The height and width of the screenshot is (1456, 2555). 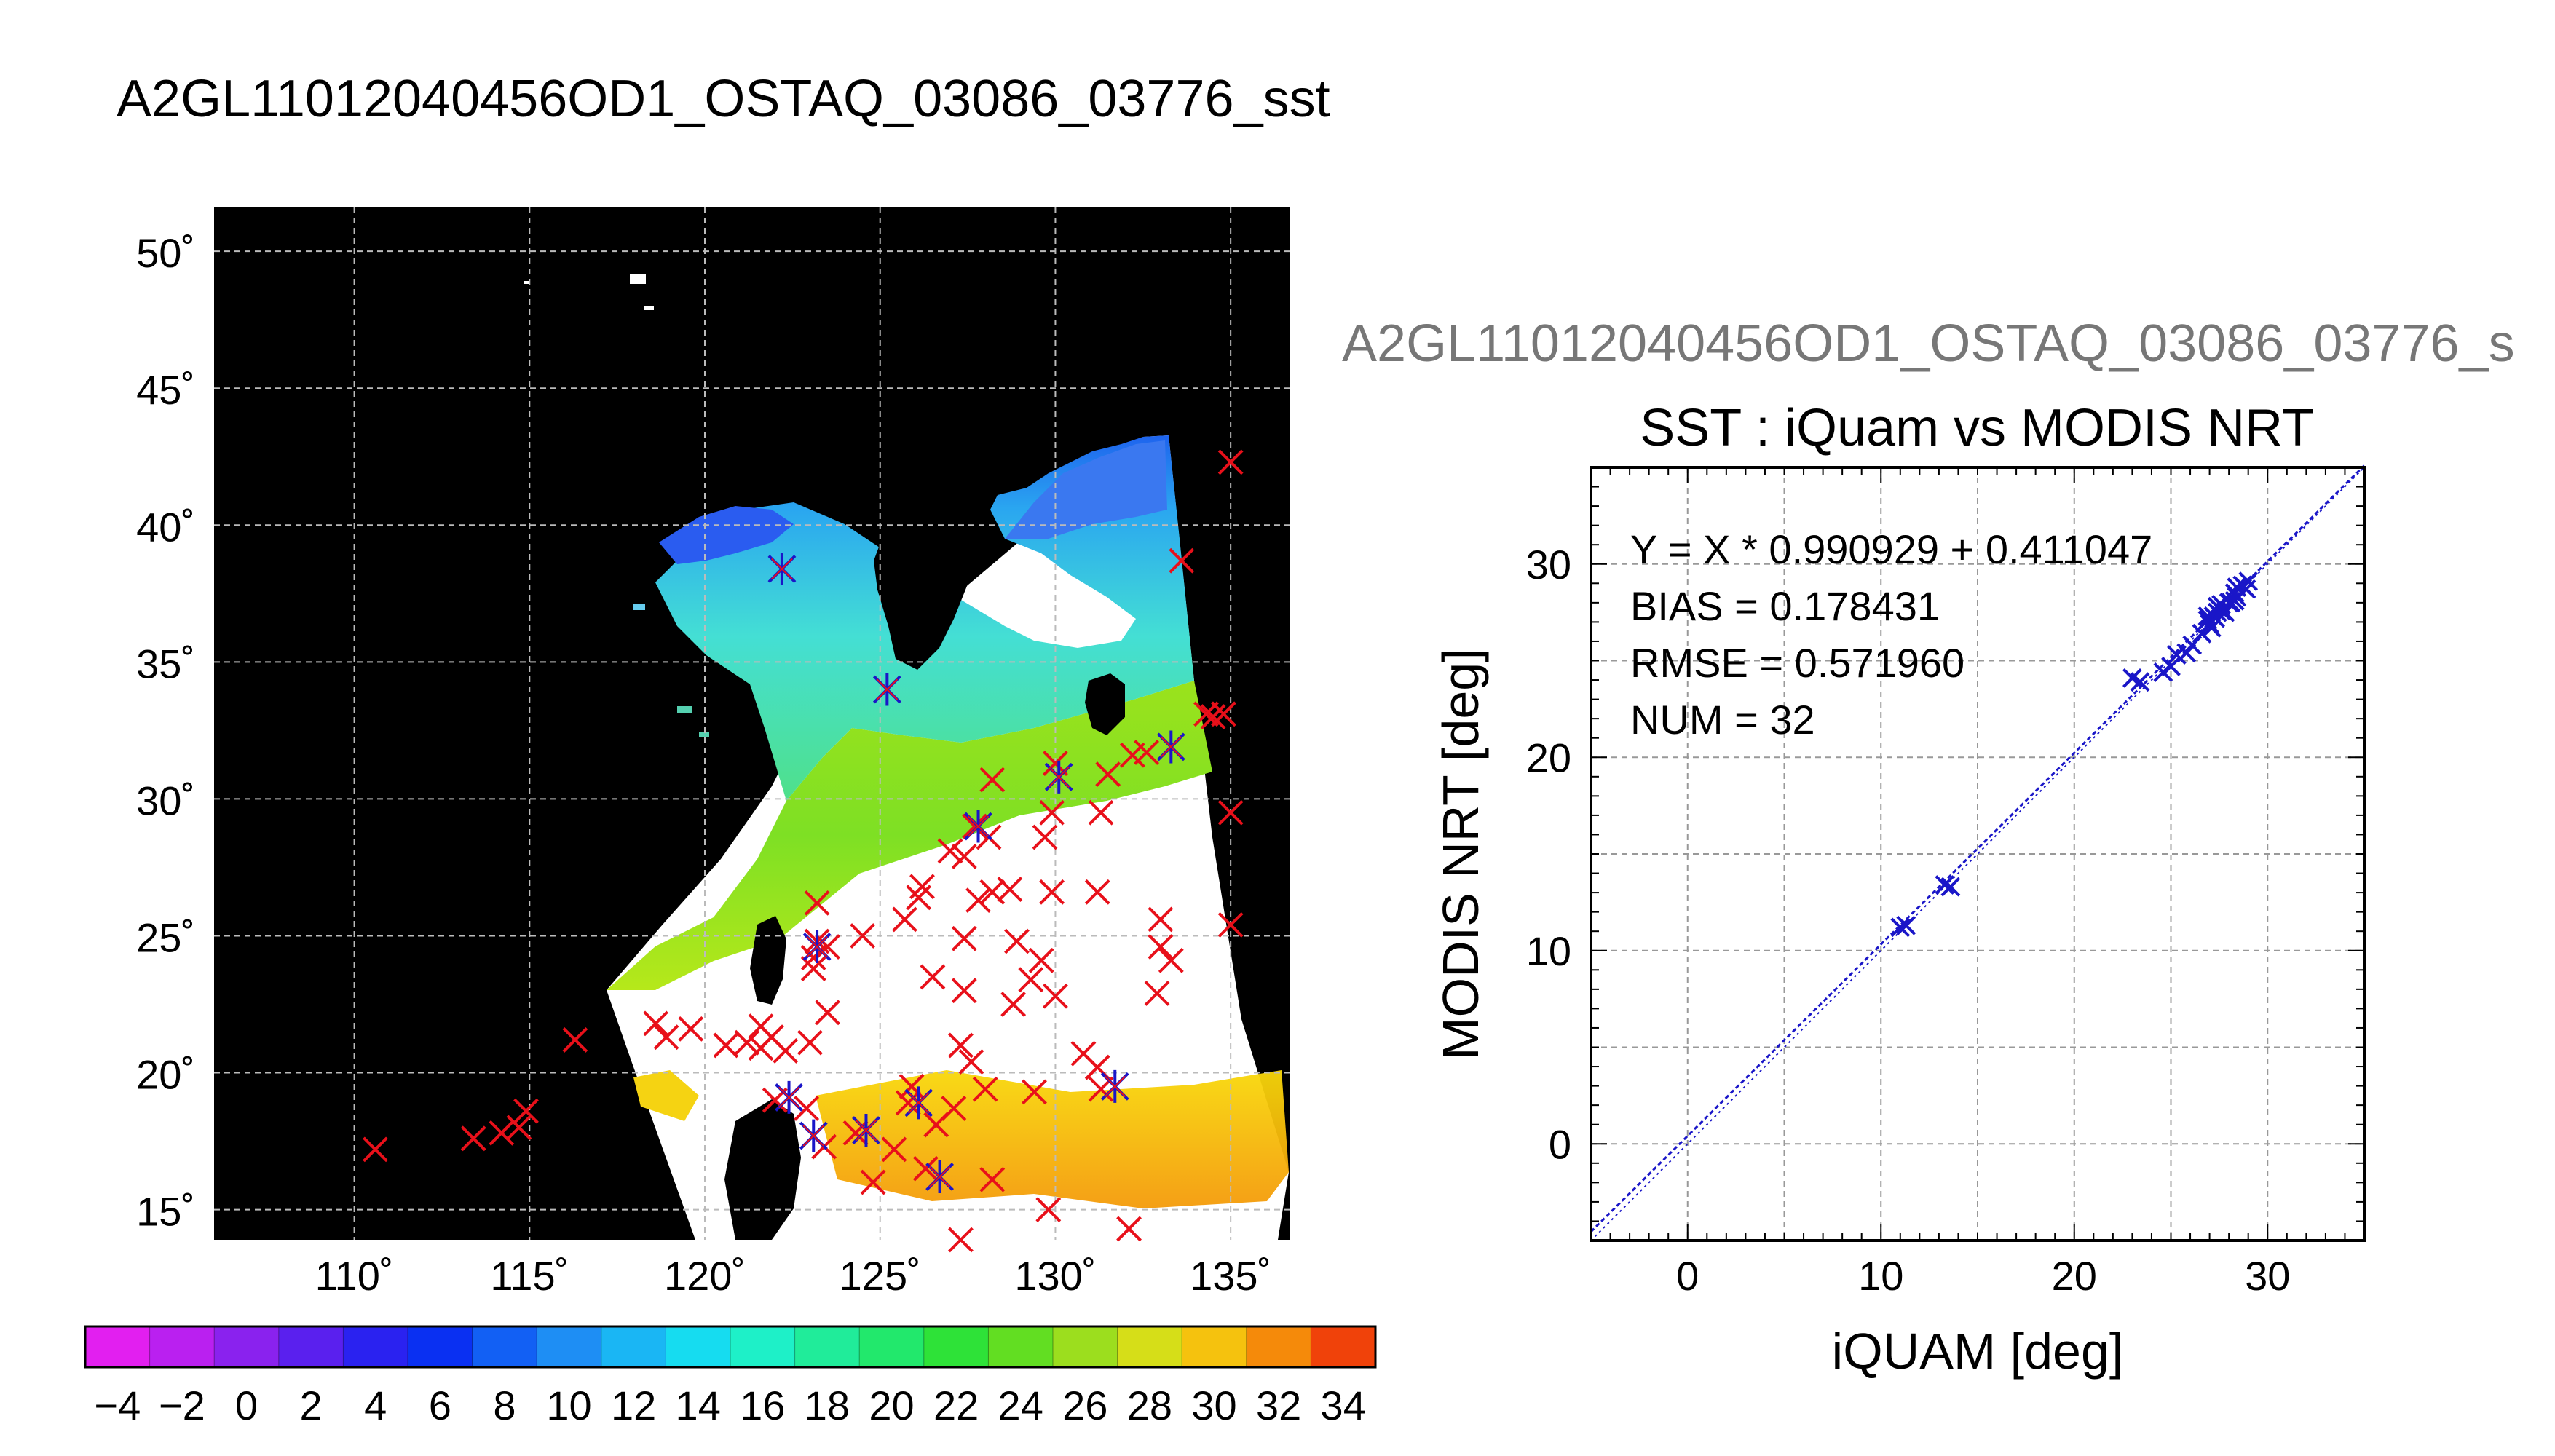 I want to click on colorbar-tick-label: 22, so click(x=956, y=1405).